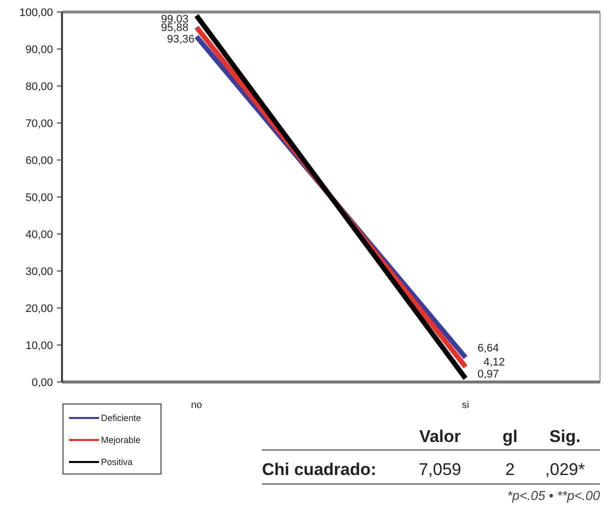  I want to click on x-tick-label: no, so click(196, 405).